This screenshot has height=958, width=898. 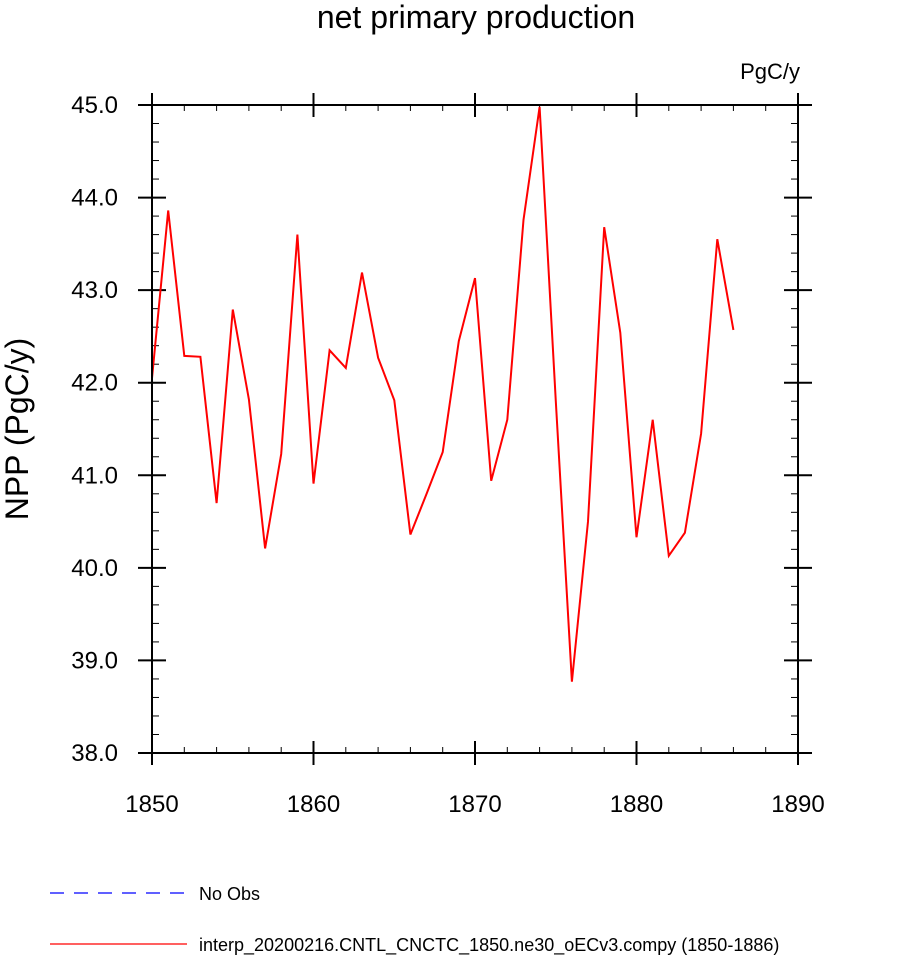 I want to click on y-tick-label: 43.0, so click(x=94, y=290).